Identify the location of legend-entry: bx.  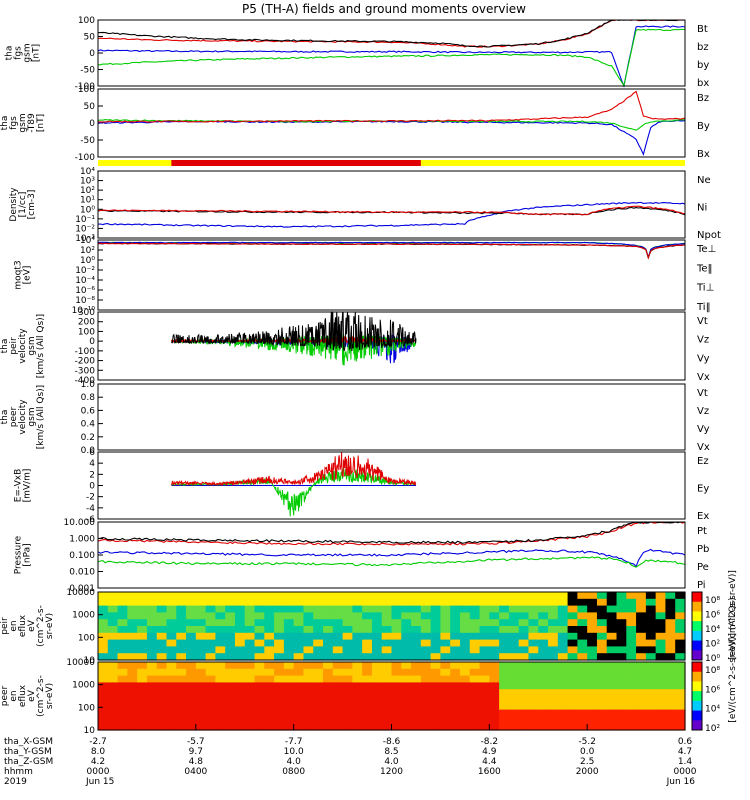
(703, 83).